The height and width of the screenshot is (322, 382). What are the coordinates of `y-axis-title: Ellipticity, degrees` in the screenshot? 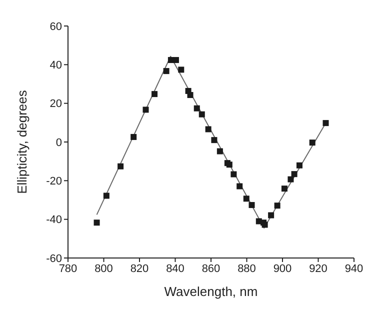 It's located at (22, 142).